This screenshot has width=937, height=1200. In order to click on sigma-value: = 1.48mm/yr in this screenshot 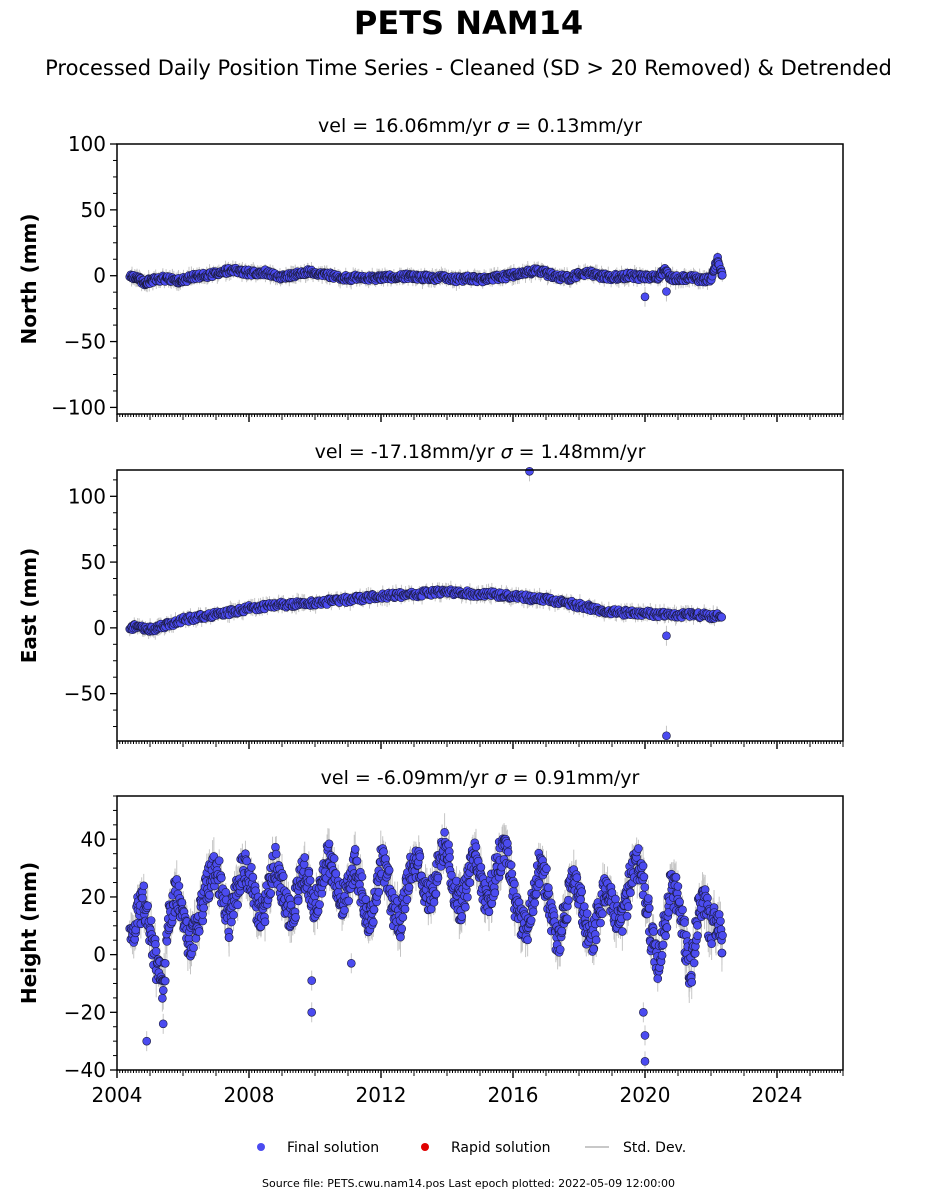, I will do `click(579, 452)`.